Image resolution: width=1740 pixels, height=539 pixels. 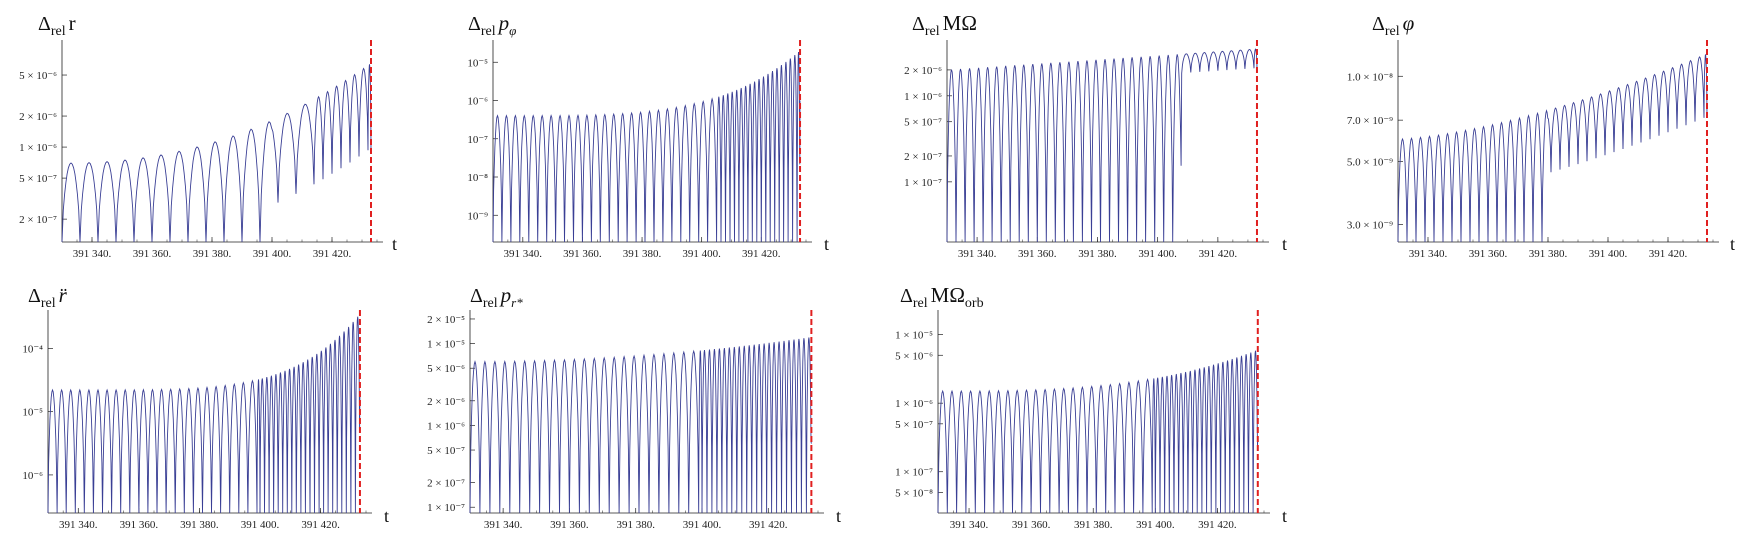 What do you see at coordinates (492, 25) in the screenshot?
I see `chart-title: Δrel pφ` at bounding box center [492, 25].